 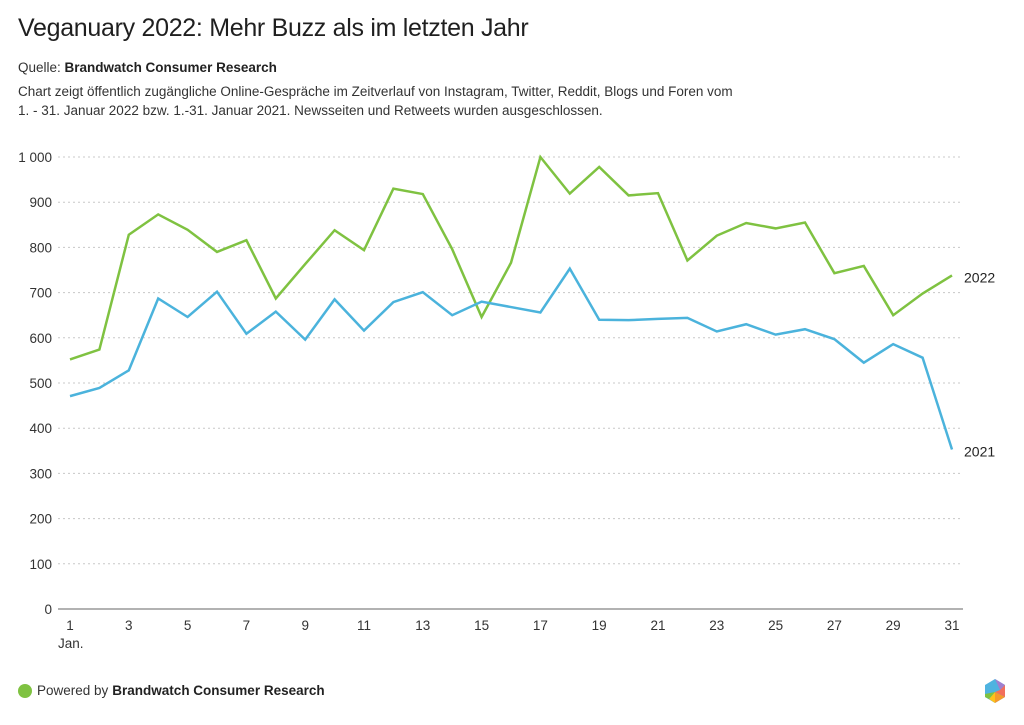 I want to click on brandwatch-logo-icon, so click(x=995, y=691).